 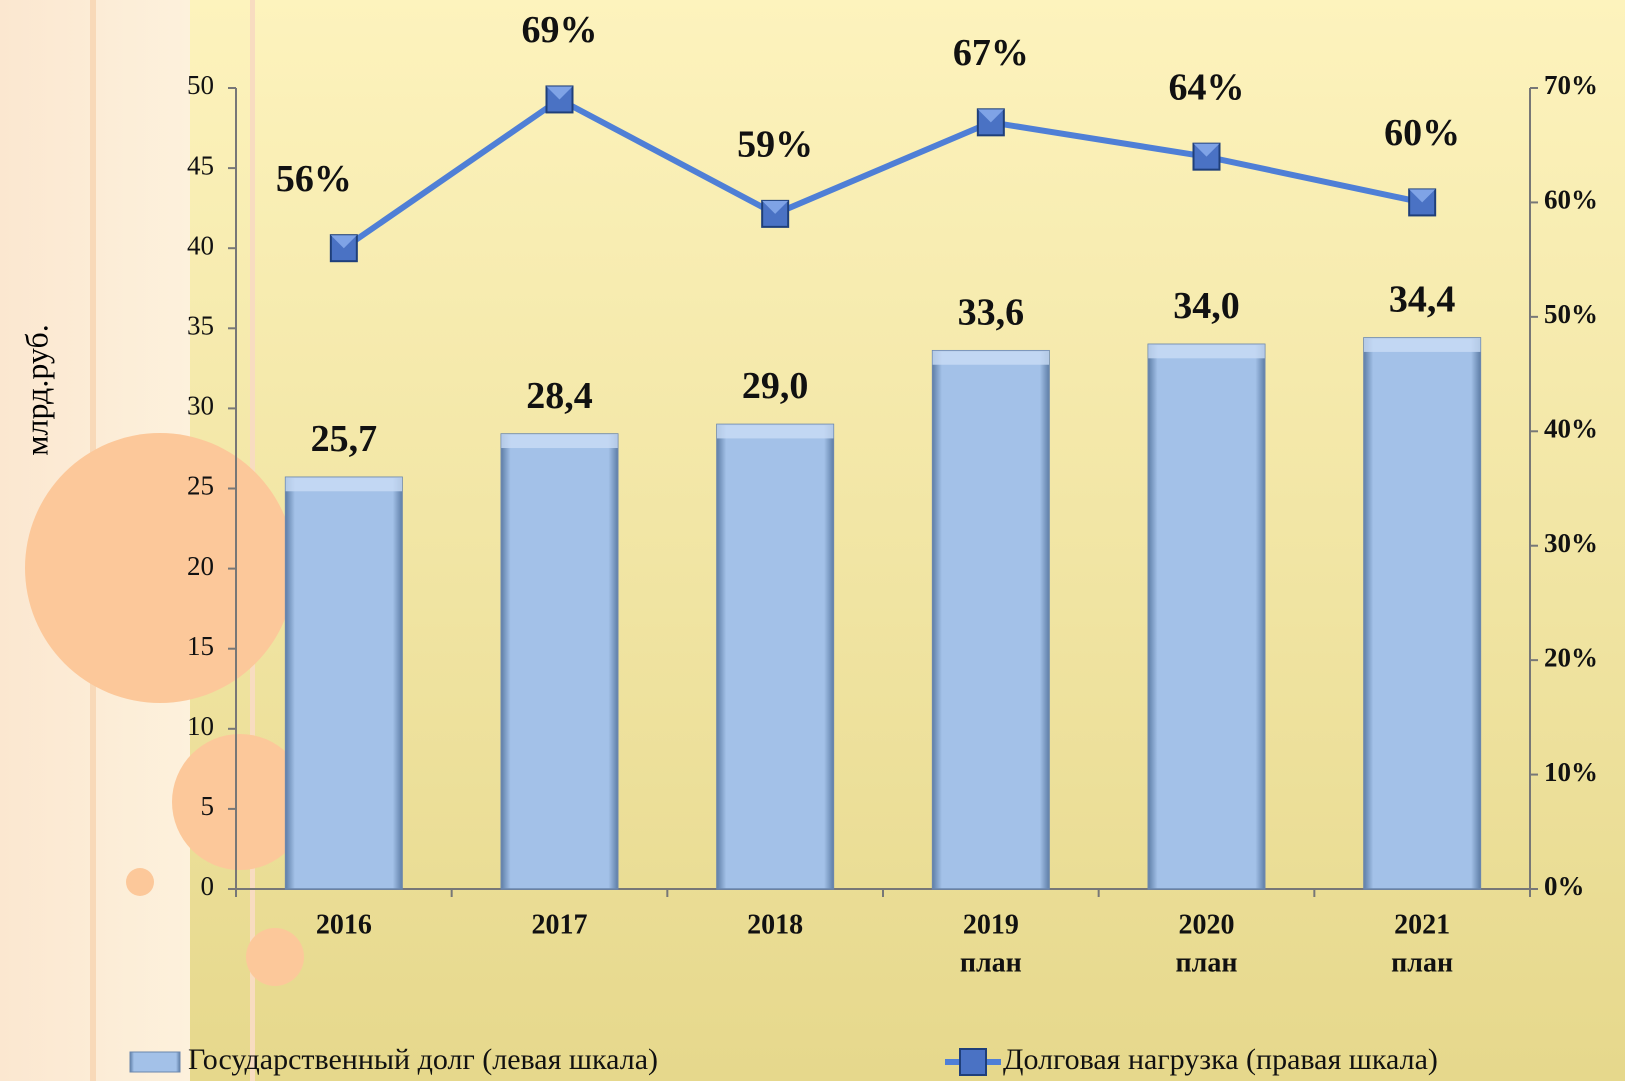 What do you see at coordinates (208, 806) in the screenshot?
I see `y-tick-label: 5` at bounding box center [208, 806].